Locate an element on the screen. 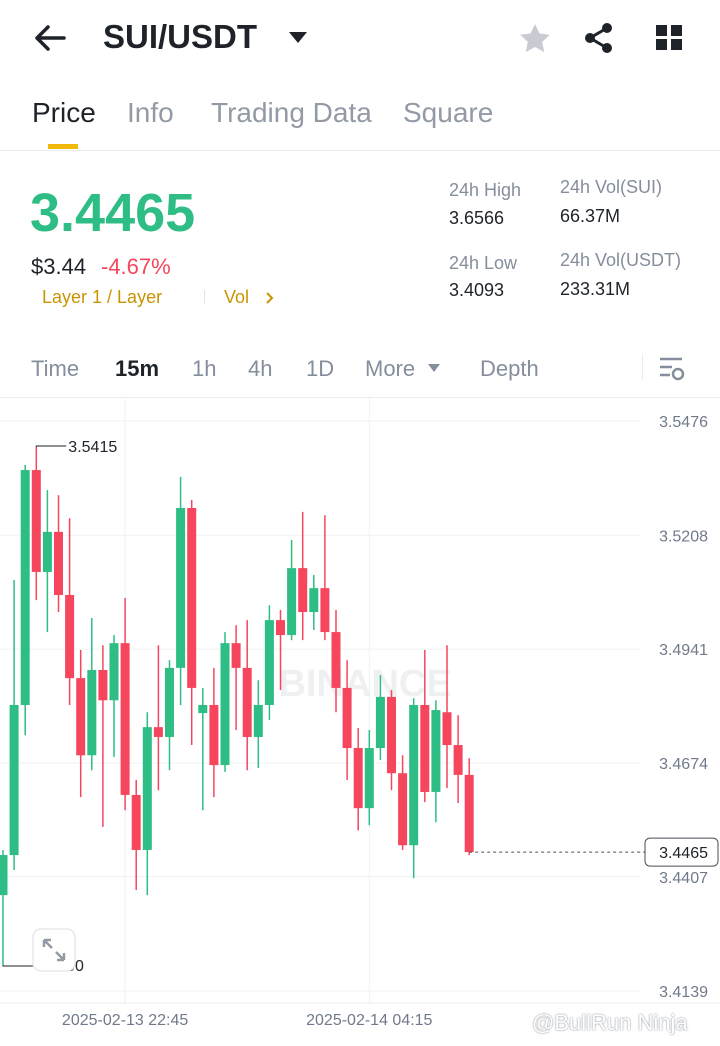  stat-value: 3.6566 is located at coordinates (477, 218).